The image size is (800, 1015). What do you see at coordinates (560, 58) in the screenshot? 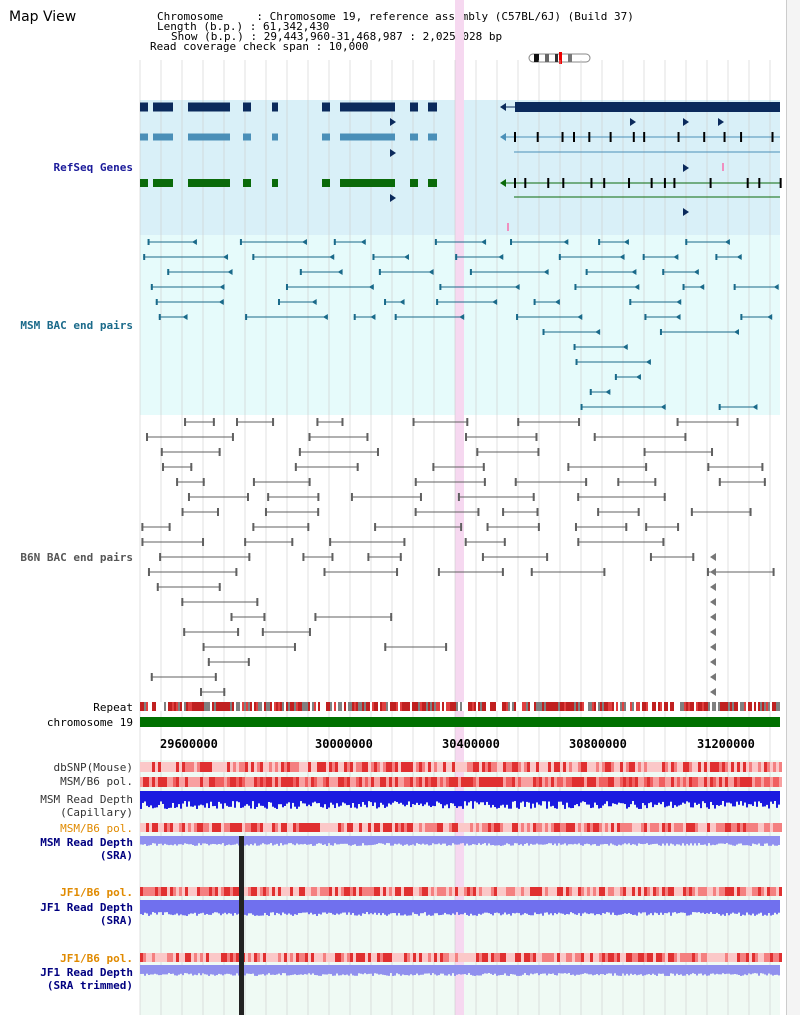
I see `chromosome-ideogram` at bounding box center [560, 58].